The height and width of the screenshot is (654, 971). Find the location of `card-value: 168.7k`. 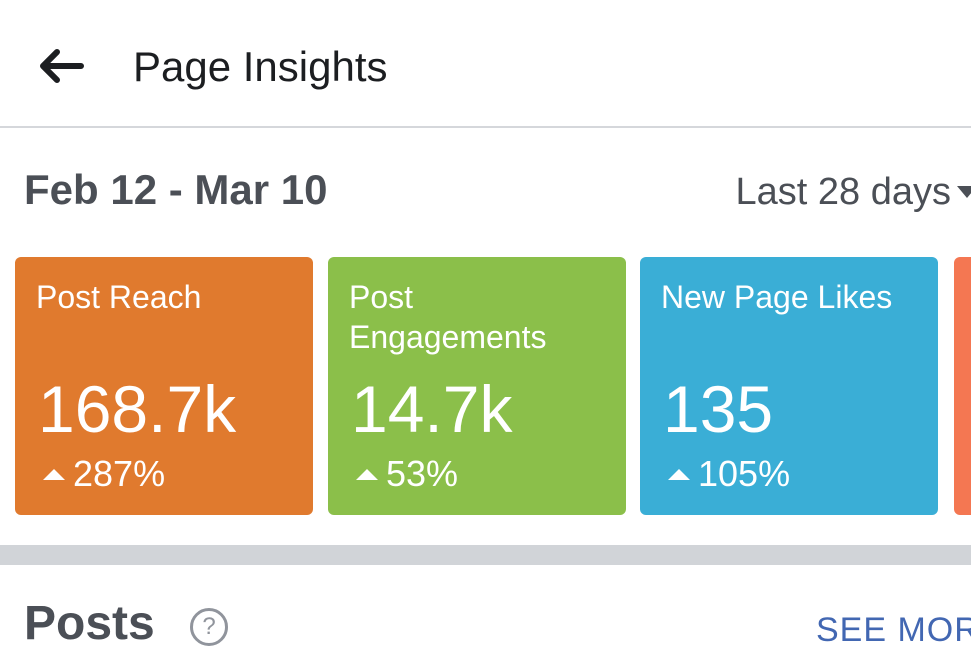

card-value: 168.7k is located at coordinates (137, 409).